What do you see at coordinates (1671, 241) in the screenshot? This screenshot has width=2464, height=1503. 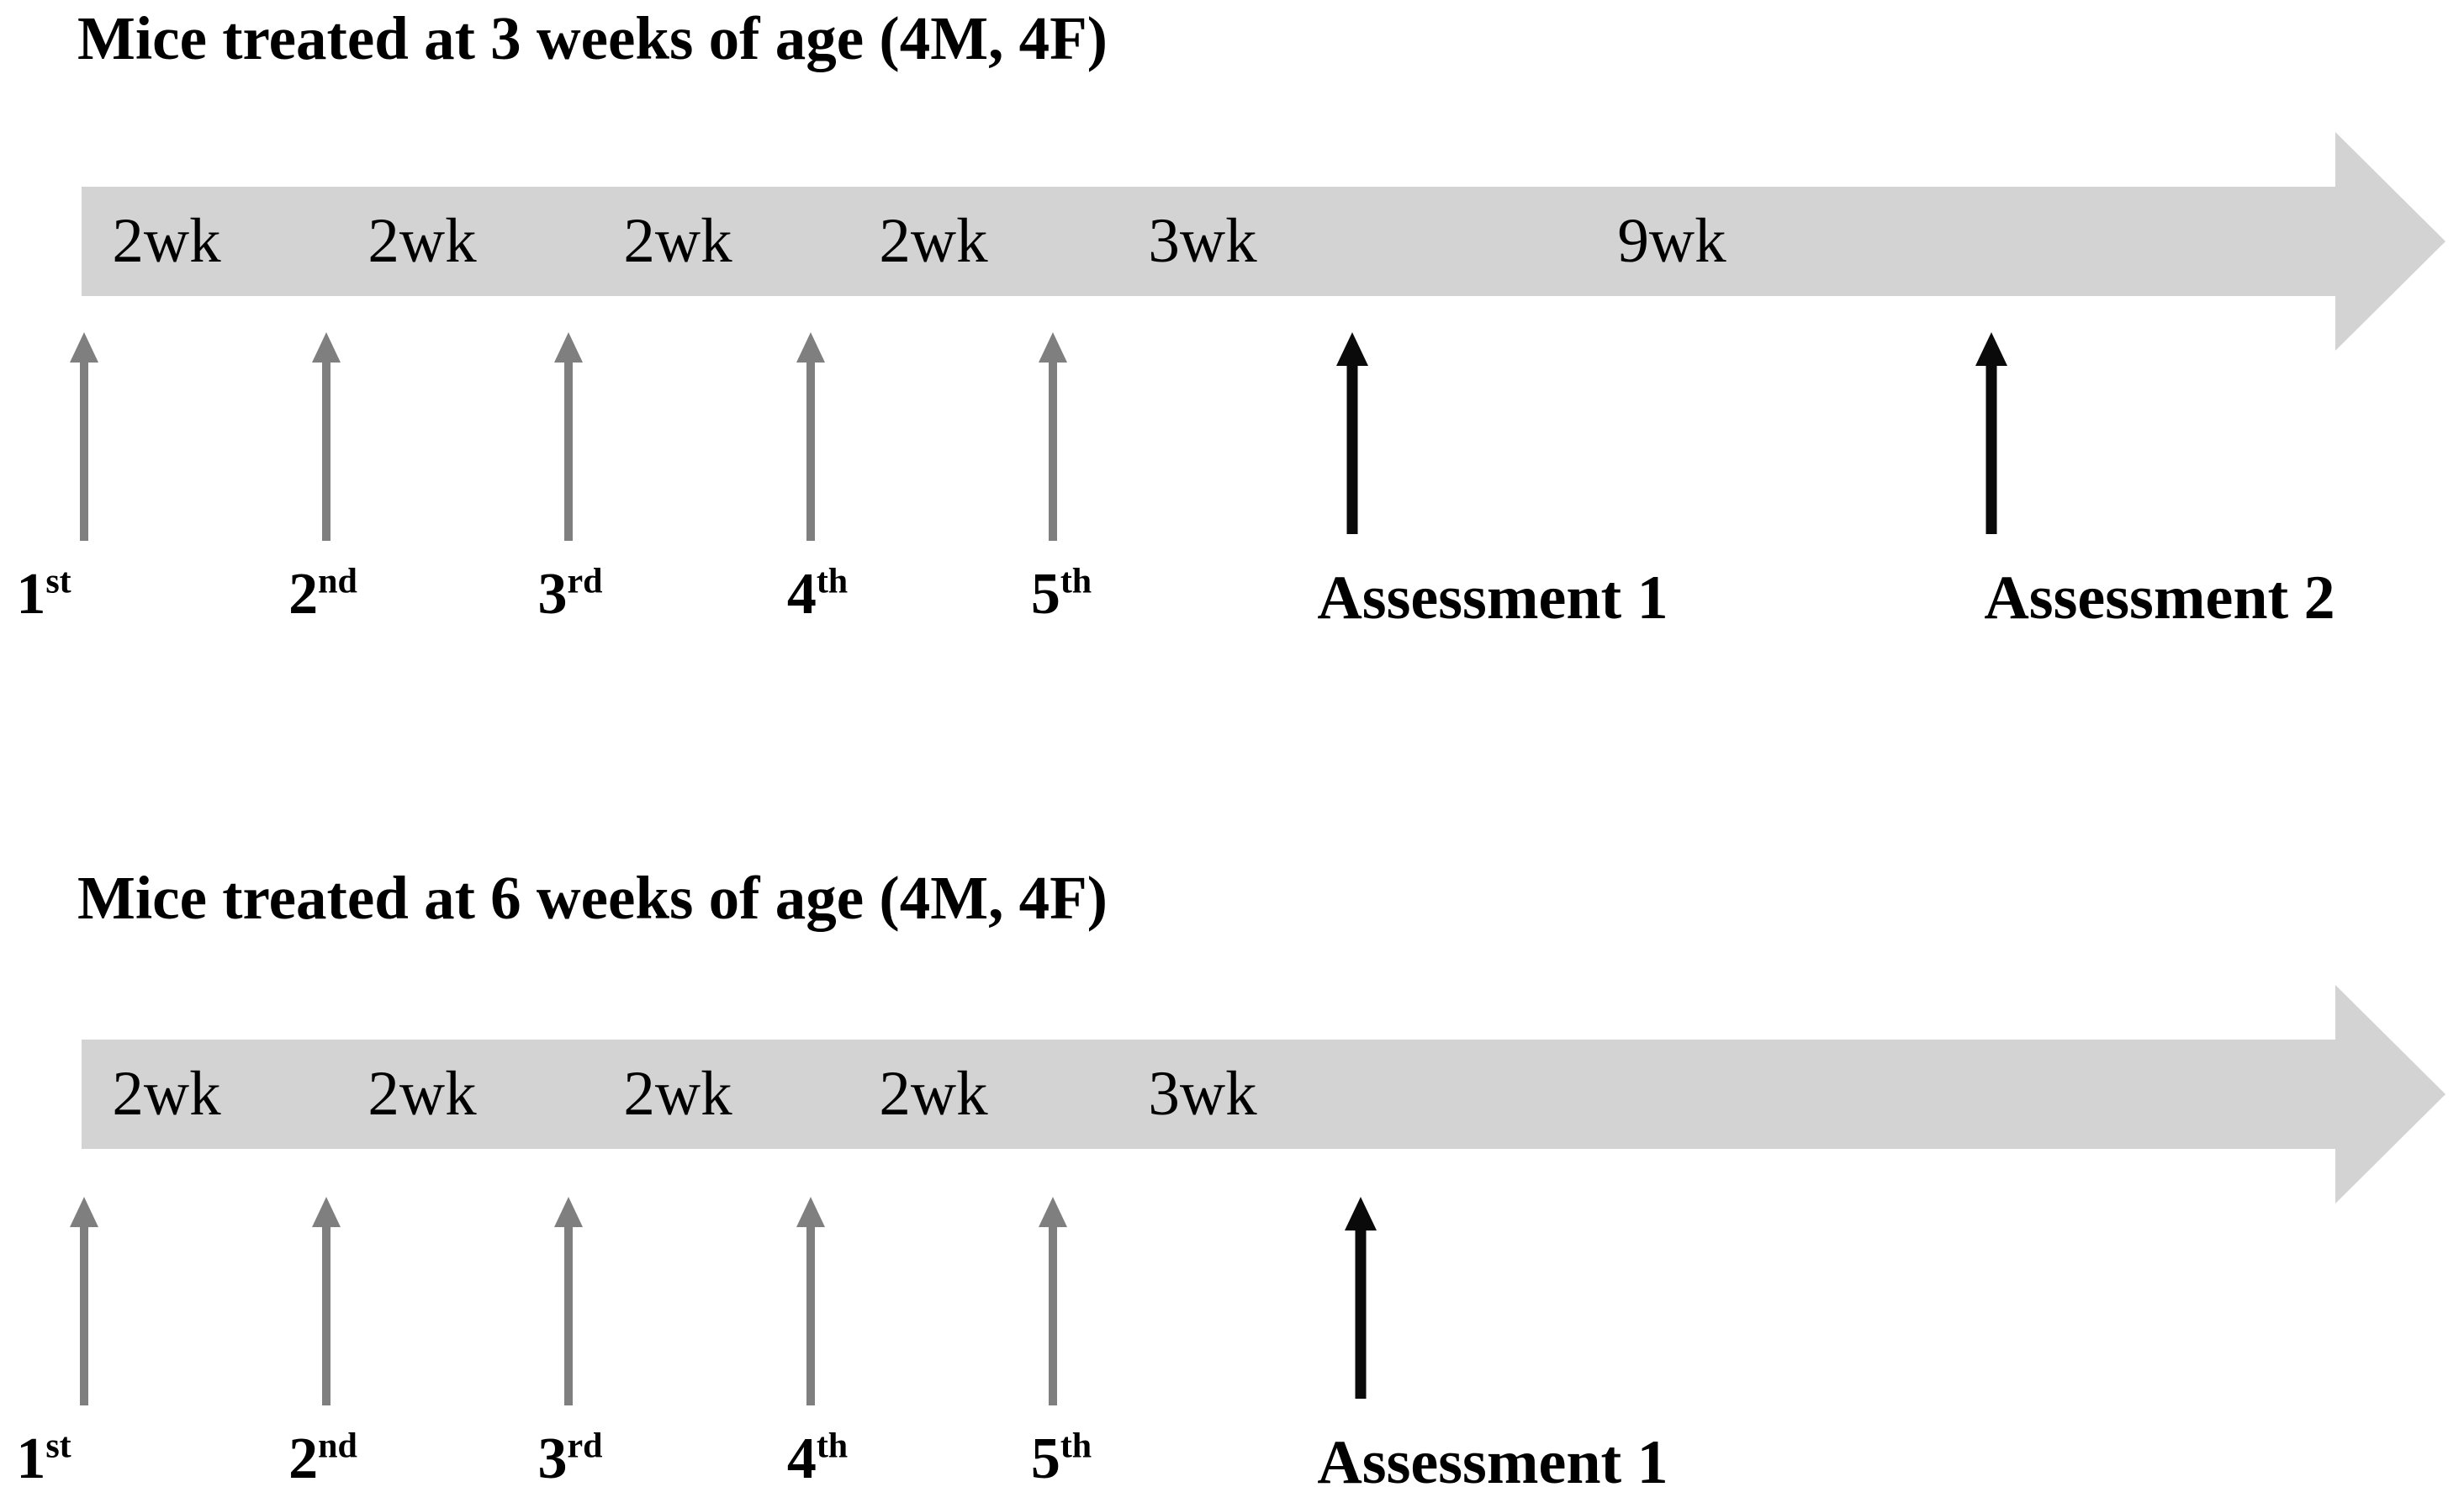 I see `interval-label: 9wk` at bounding box center [1671, 241].